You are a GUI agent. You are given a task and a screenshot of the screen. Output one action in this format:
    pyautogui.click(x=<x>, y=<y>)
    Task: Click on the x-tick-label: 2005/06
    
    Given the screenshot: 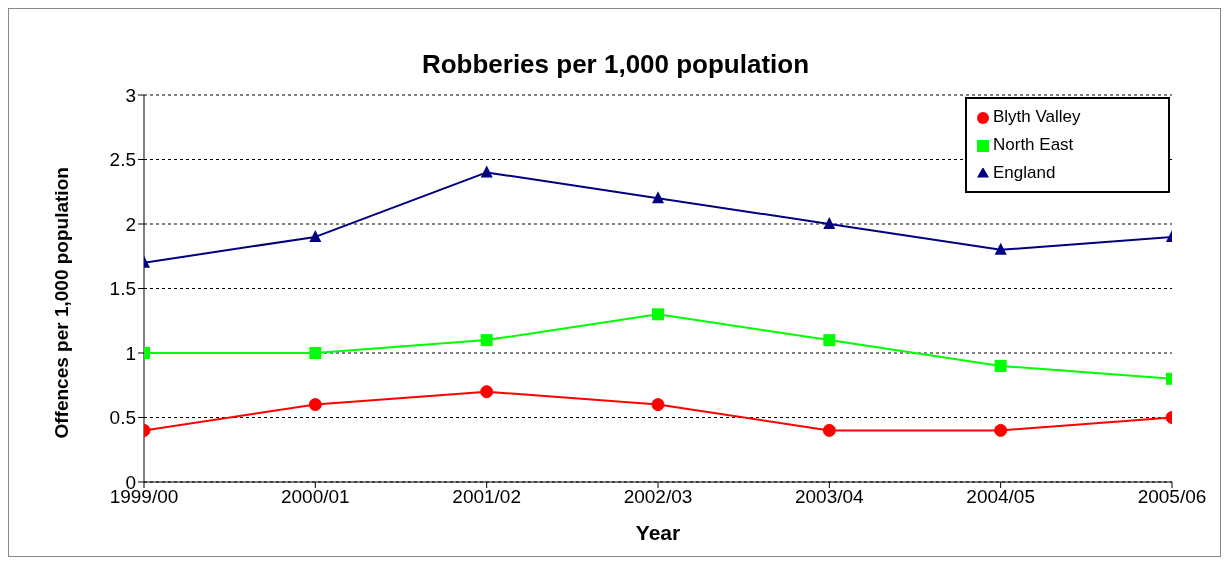 What is the action you would take?
    pyautogui.click(x=1172, y=497)
    